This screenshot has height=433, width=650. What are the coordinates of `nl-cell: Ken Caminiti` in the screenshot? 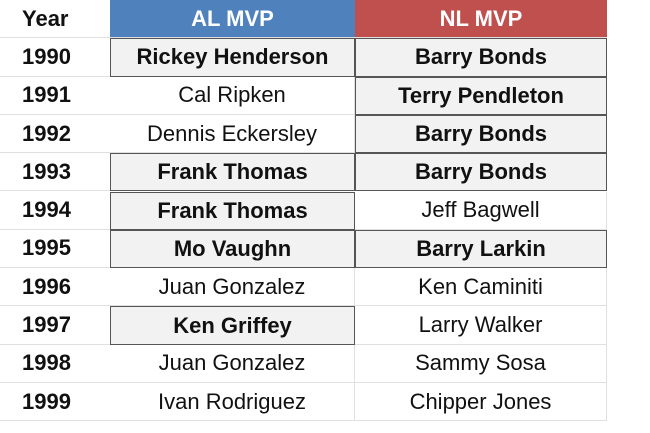 It's located at (481, 287).